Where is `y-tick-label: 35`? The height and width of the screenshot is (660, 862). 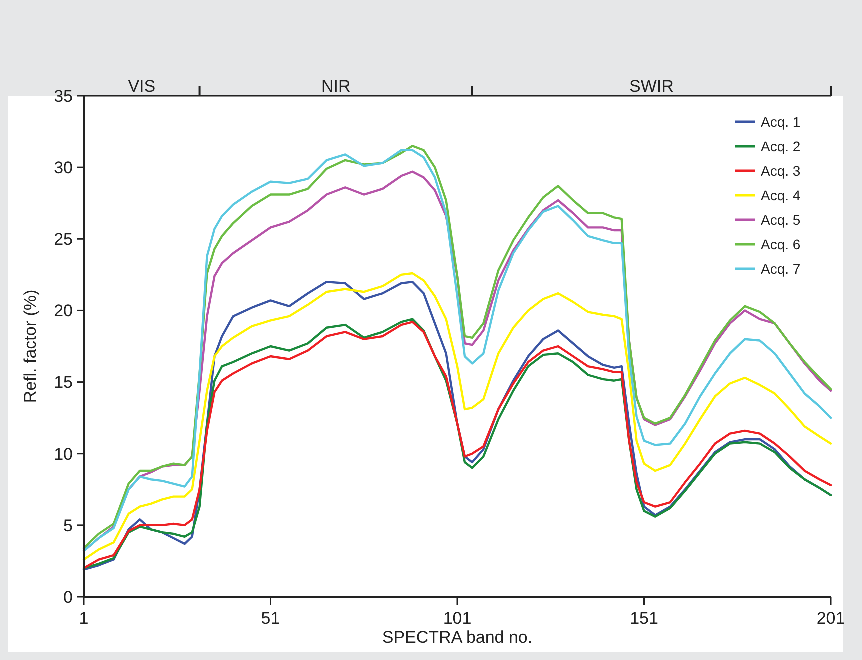 y-tick-label: 35 is located at coordinates (63, 96).